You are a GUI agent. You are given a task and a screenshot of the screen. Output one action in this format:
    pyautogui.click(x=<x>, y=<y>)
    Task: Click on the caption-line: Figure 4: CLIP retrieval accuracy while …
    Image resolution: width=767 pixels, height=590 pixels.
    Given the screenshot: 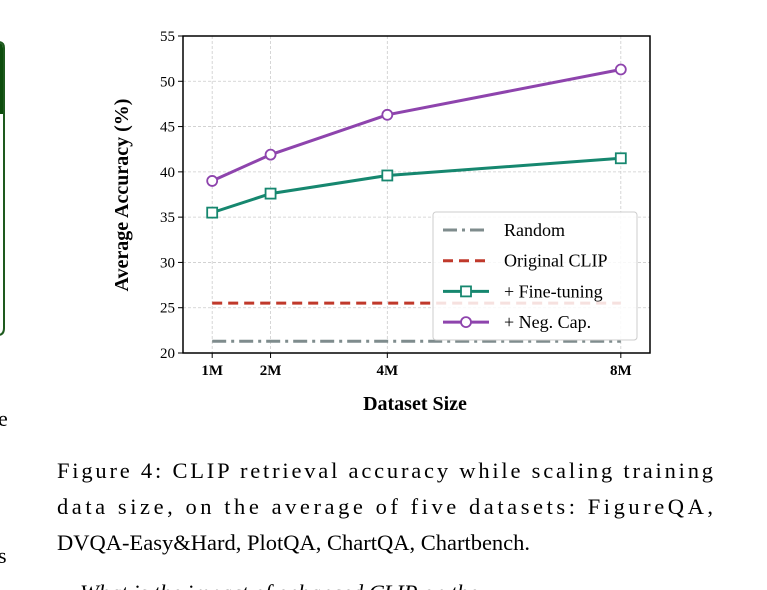 What is the action you would take?
    pyautogui.click(x=385, y=470)
    